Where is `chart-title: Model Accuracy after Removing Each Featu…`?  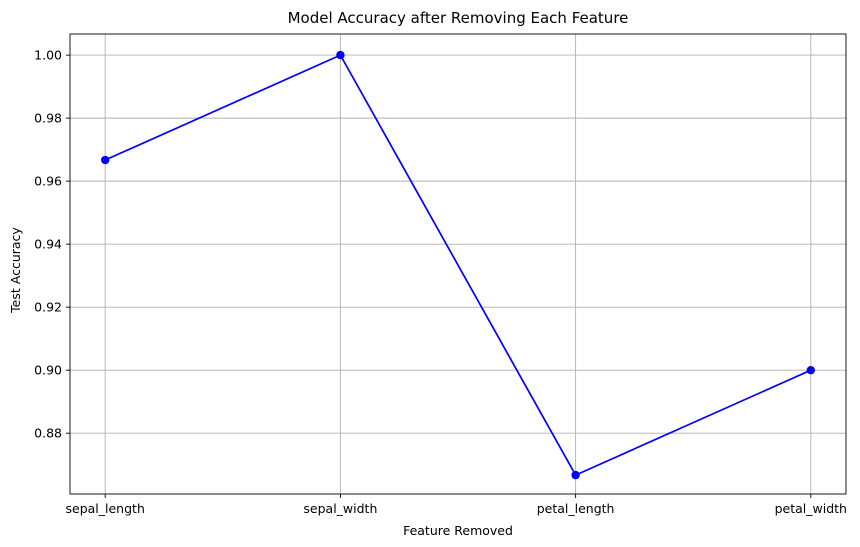 chart-title: Model Accuracy after Removing Each Featu… is located at coordinates (458, 18).